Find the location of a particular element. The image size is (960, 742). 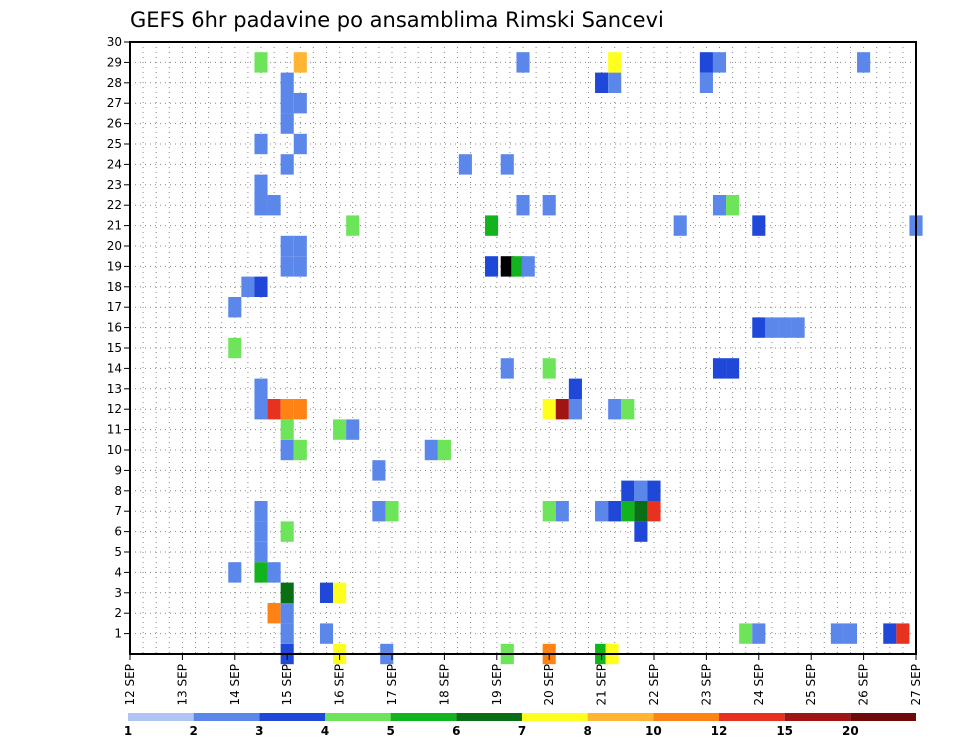

y-tick-label: 1 is located at coordinates (118, 634).